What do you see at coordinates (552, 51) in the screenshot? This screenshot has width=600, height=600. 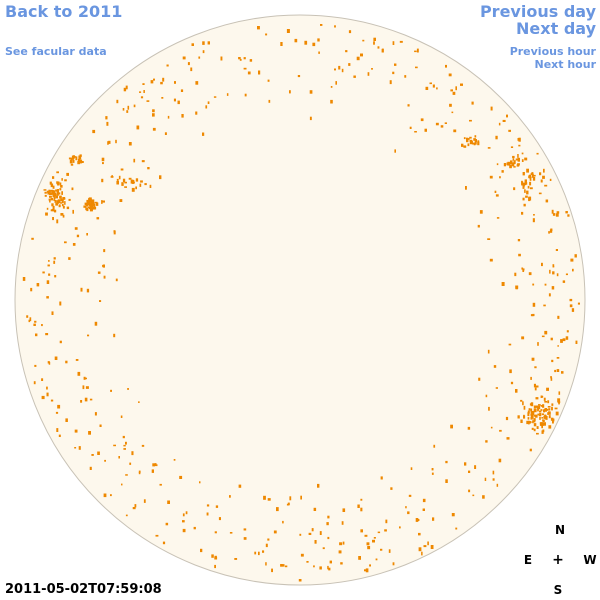 I see `previous-hour-link: Previous hour` at bounding box center [552, 51].